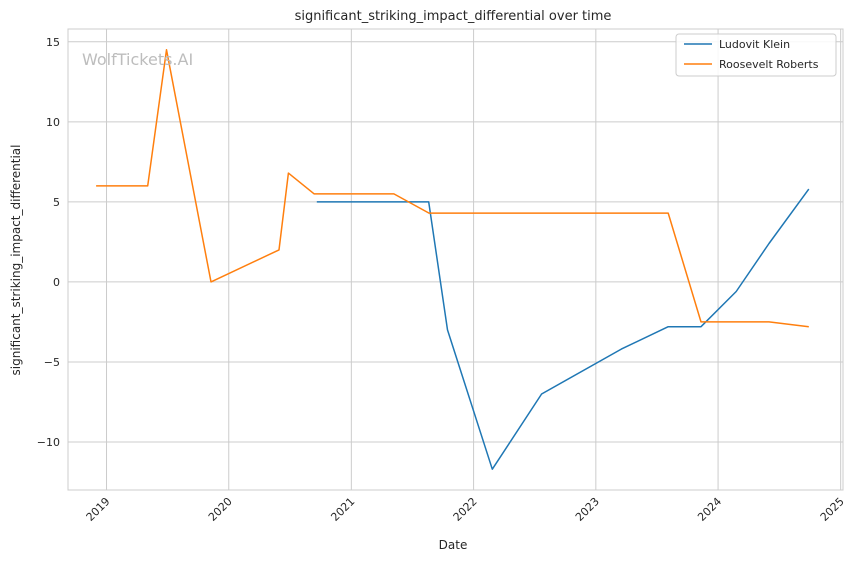  What do you see at coordinates (56, 282) in the screenshot?
I see `y-tick-label: 0` at bounding box center [56, 282].